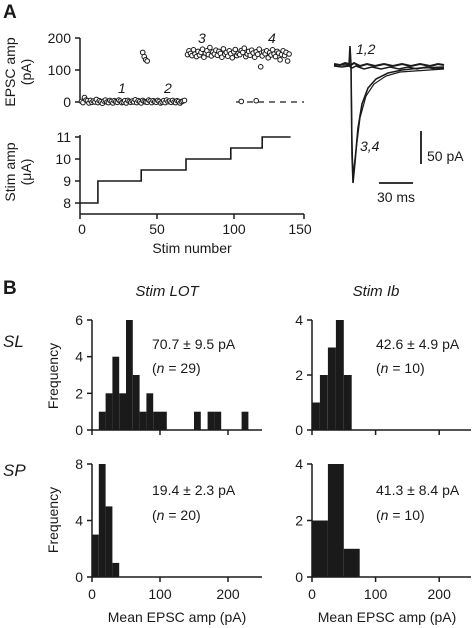  Describe the element at coordinates (383, 375) in the screenshot. I see `histogram-stim-ib-sl: 0 2 4` at that location.